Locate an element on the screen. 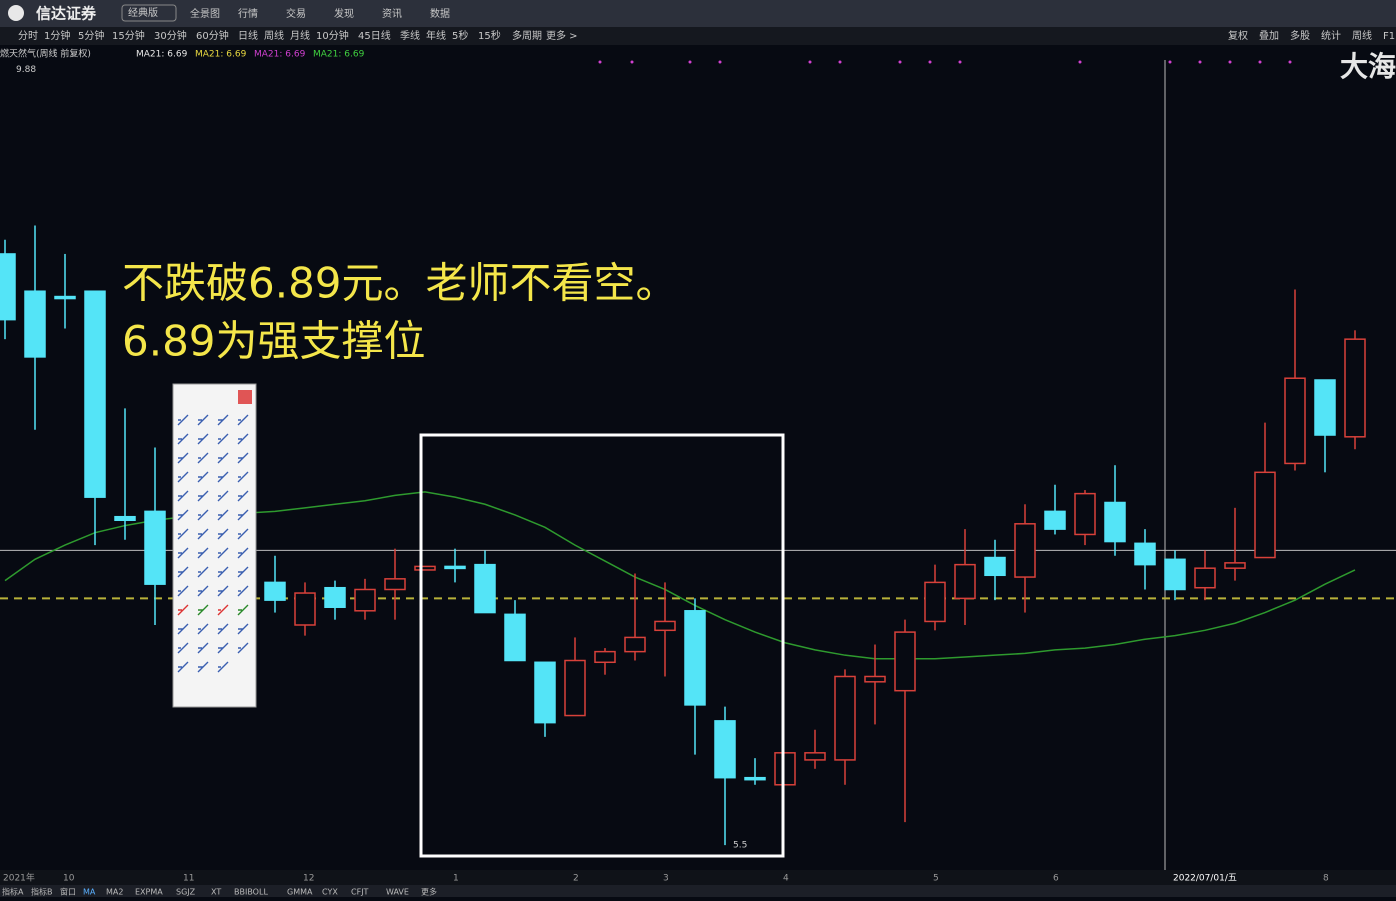 This screenshot has height=901, width=1396. menu-item: 发现 is located at coordinates (344, 13).